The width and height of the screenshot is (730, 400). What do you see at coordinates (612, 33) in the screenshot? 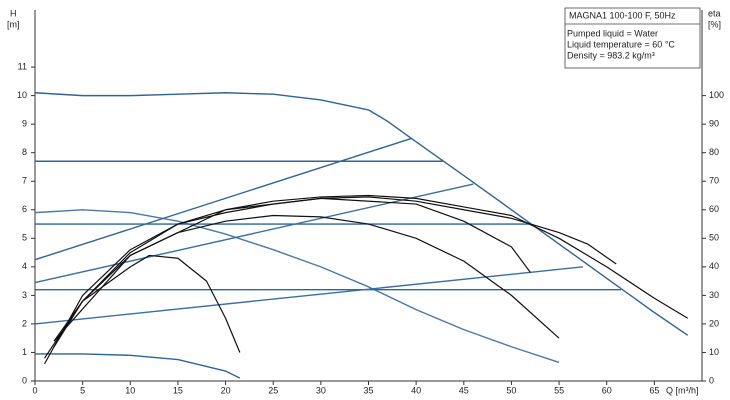
I see `annotation: Pumped liquid = Water` at bounding box center [612, 33].